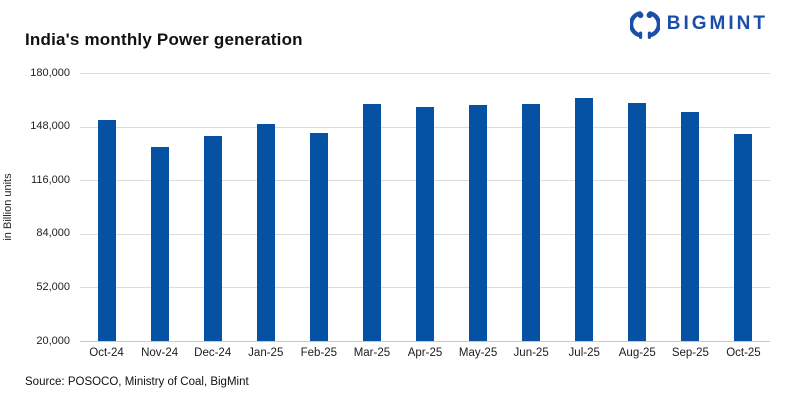  Describe the element at coordinates (425, 353) in the screenshot. I see `x-tick-label: Apr-25` at that location.